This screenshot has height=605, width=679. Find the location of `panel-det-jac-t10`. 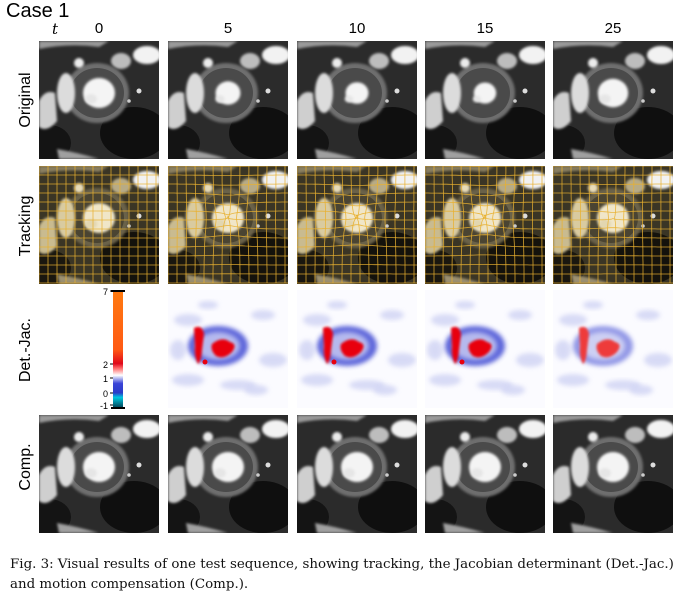

panel-det-jac-t10 is located at coordinates (357, 349).